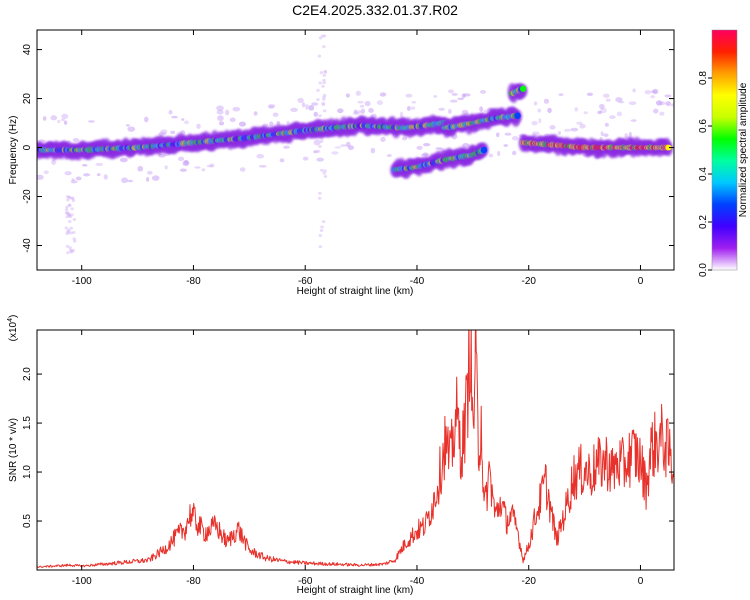 This screenshot has width=750, height=600. What do you see at coordinates (743, 149) in the screenshot?
I see `colorbar-label: Normalized spectral amplitude` at bounding box center [743, 149].